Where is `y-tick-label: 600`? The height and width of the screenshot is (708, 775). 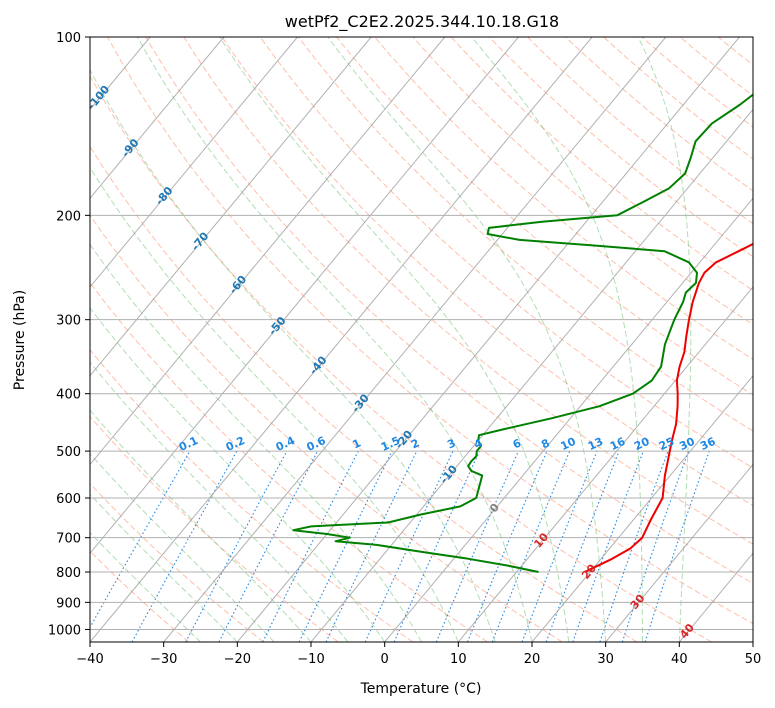
y-tick-label: 600 is located at coordinates (68, 499).